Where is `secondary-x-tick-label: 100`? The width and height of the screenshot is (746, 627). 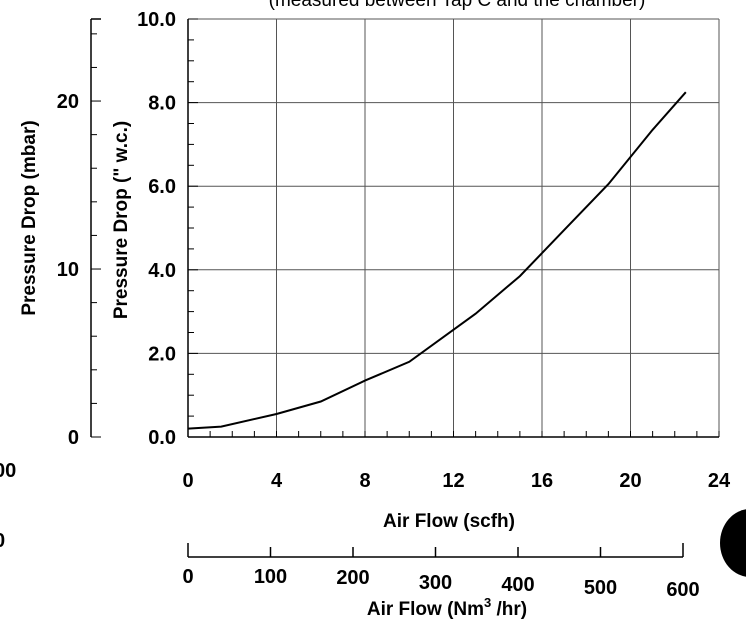
secondary-x-tick-label: 100 is located at coordinates (270, 577).